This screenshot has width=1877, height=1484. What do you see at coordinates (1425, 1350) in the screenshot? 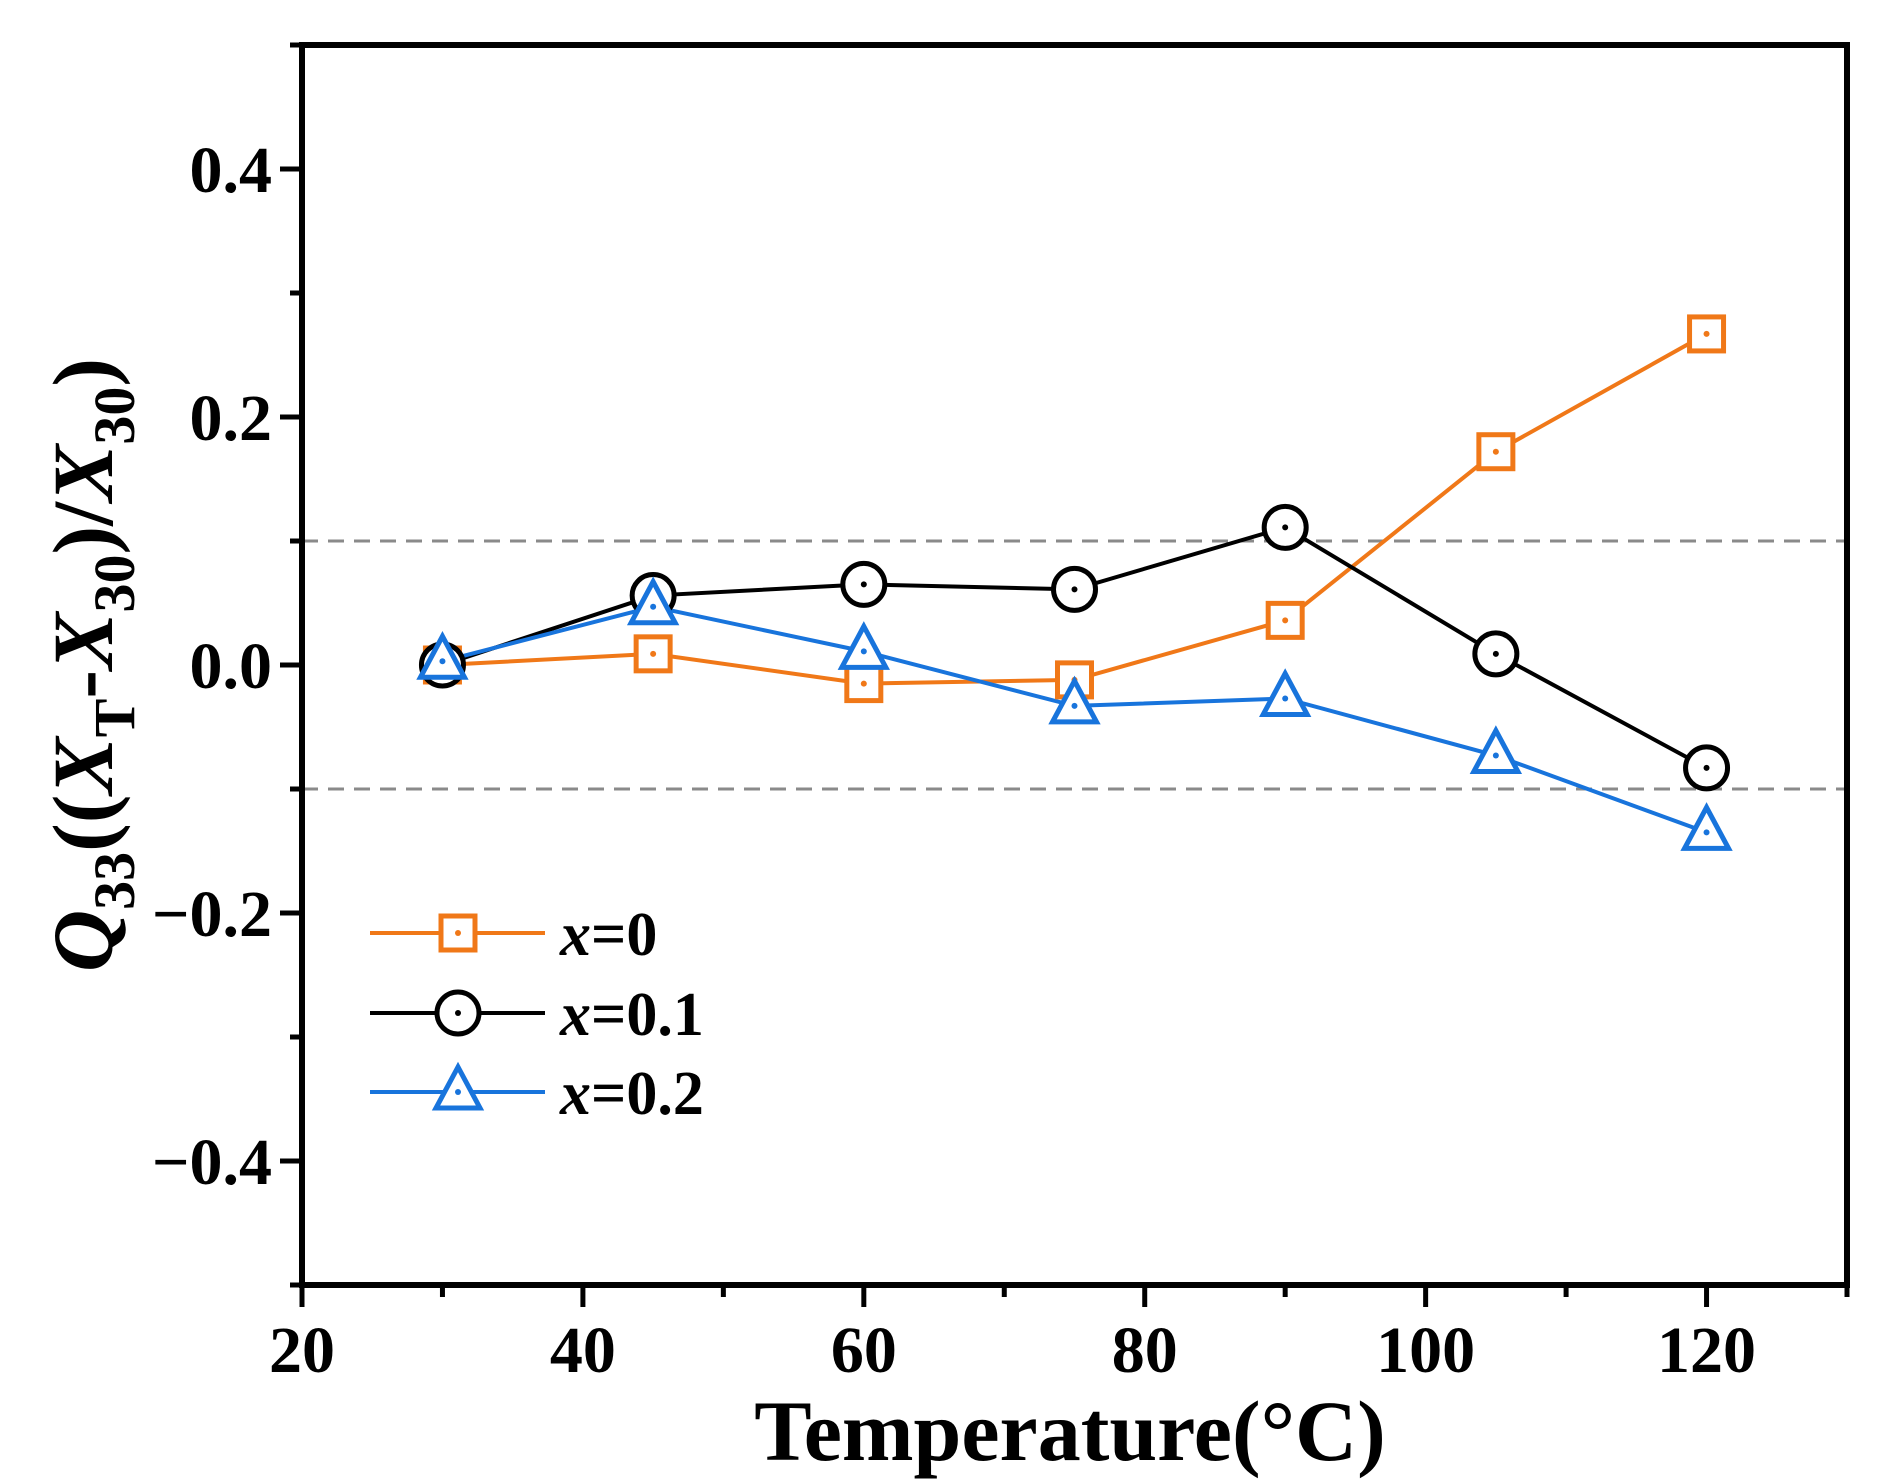
I see `x-tick-label: 100` at bounding box center [1425, 1350].